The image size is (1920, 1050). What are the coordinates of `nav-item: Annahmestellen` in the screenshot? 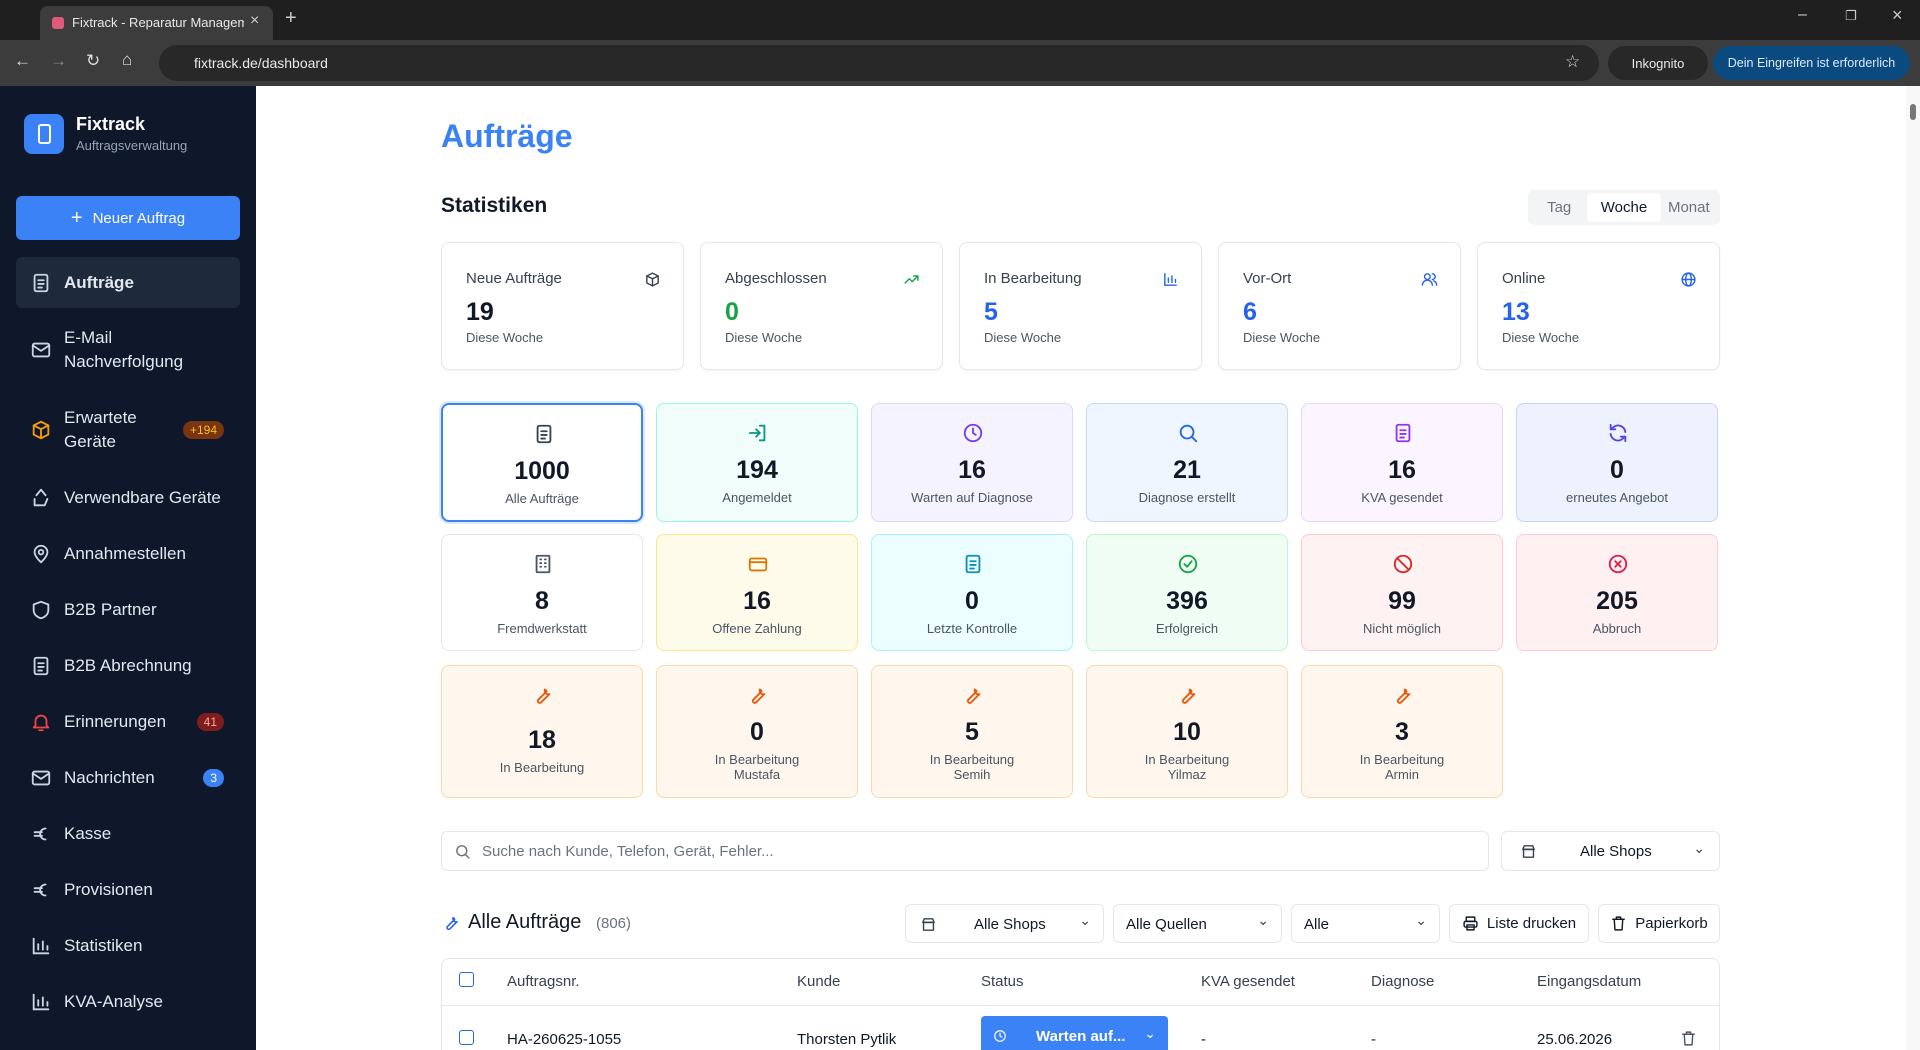 It's located at (128, 554).